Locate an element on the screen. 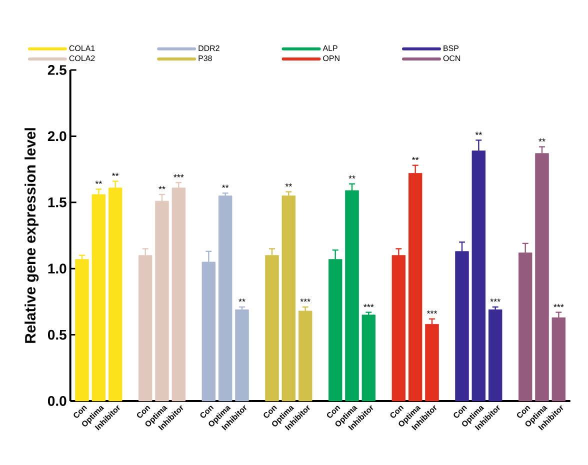 The width and height of the screenshot is (588, 465). y-tick-label: 0.0 is located at coordinates (57, 401).